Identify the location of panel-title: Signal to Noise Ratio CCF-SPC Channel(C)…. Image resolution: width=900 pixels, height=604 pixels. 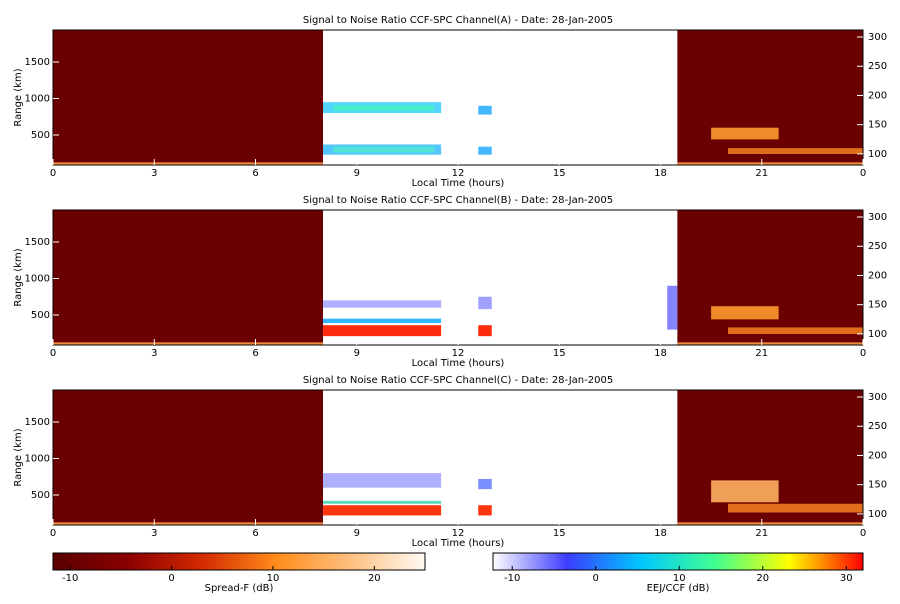
(458, 380).